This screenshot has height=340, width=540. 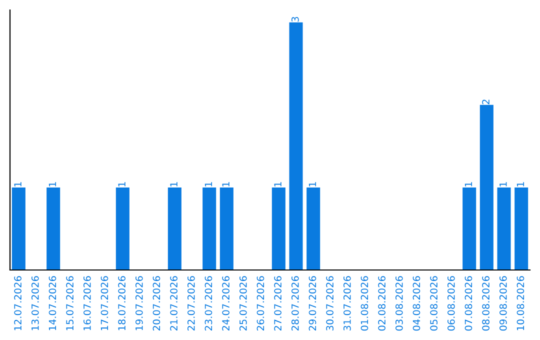 What do you see at coordinates (295, 303) in the screenshot?
I see `x-tick-label: 28.07.2026` at bounding box center [295, 303].